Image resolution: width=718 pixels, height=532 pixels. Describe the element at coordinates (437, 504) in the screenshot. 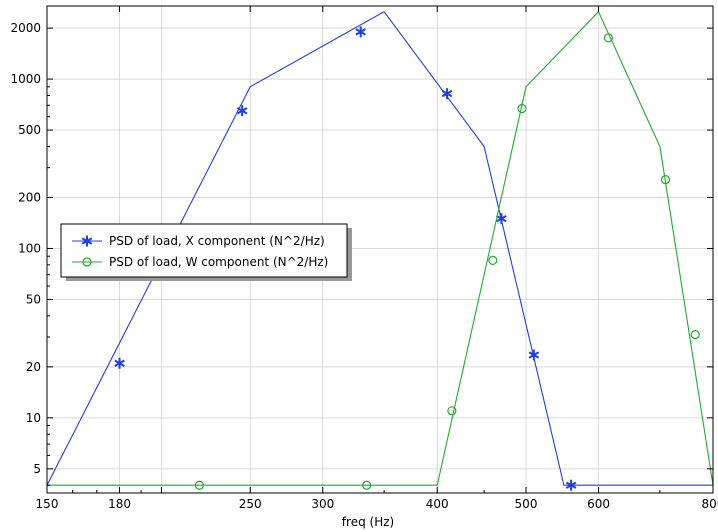

I see `x-tick-label: 400` at that location.